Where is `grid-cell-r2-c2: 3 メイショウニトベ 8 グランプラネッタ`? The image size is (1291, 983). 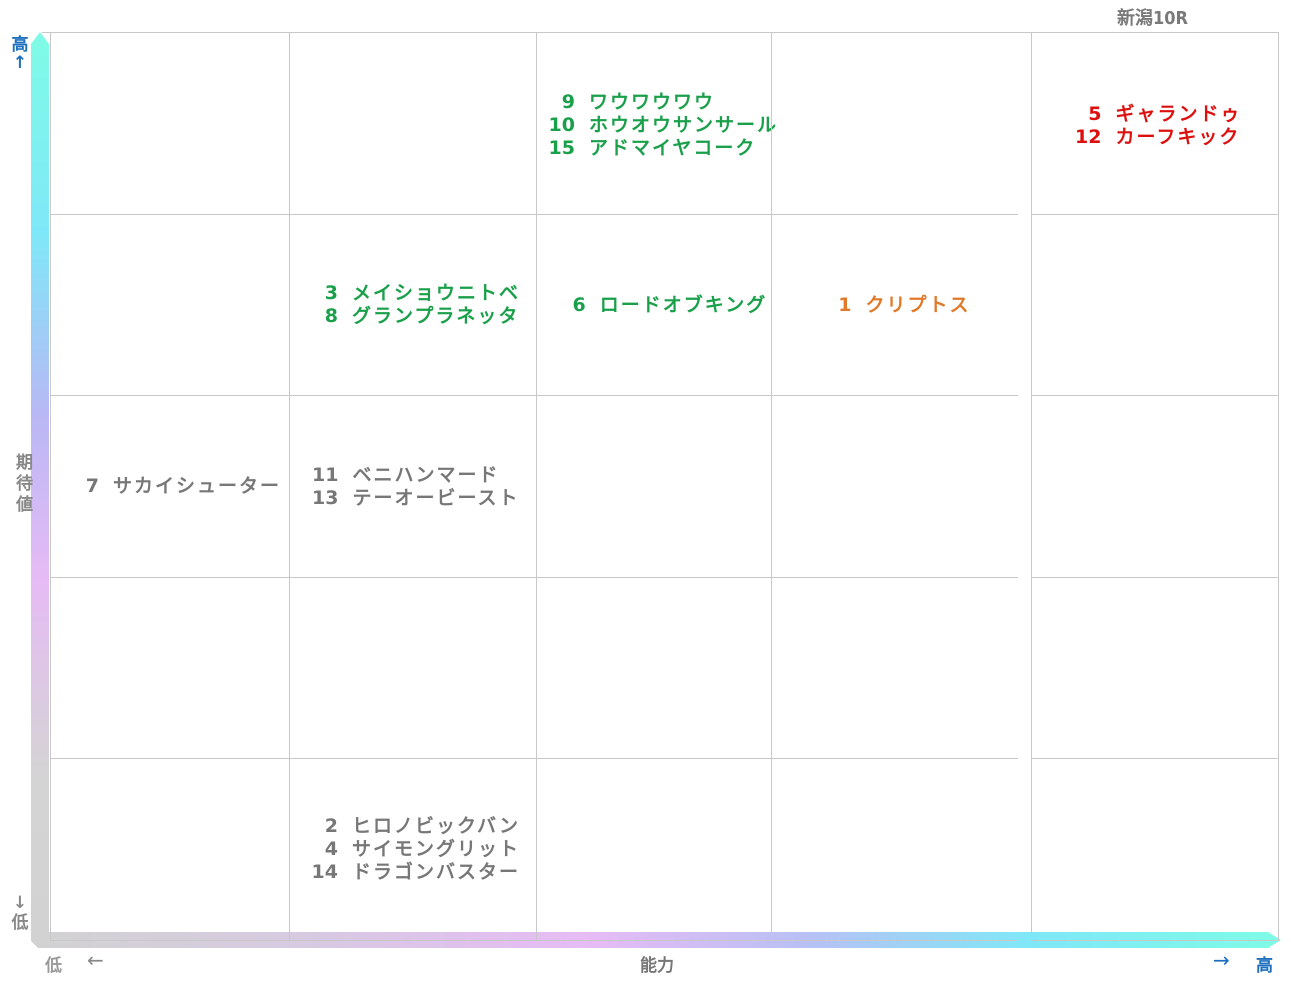 grid-cell-r2-c2: 3 メイショウニトベ 8 グランプラネッタ is located at coordinates (412, 305).